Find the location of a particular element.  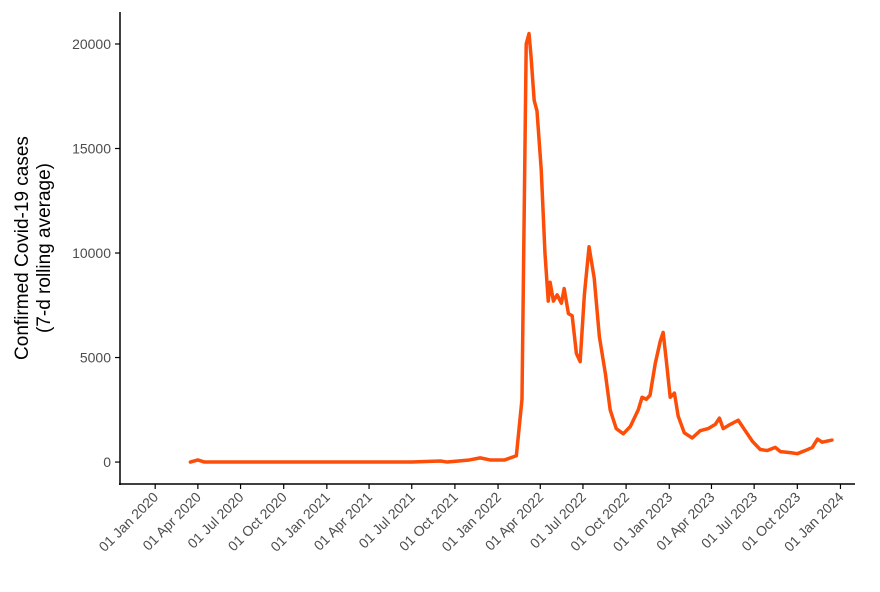

y-tick-label: 5000 is located at coordinates (95, 358).